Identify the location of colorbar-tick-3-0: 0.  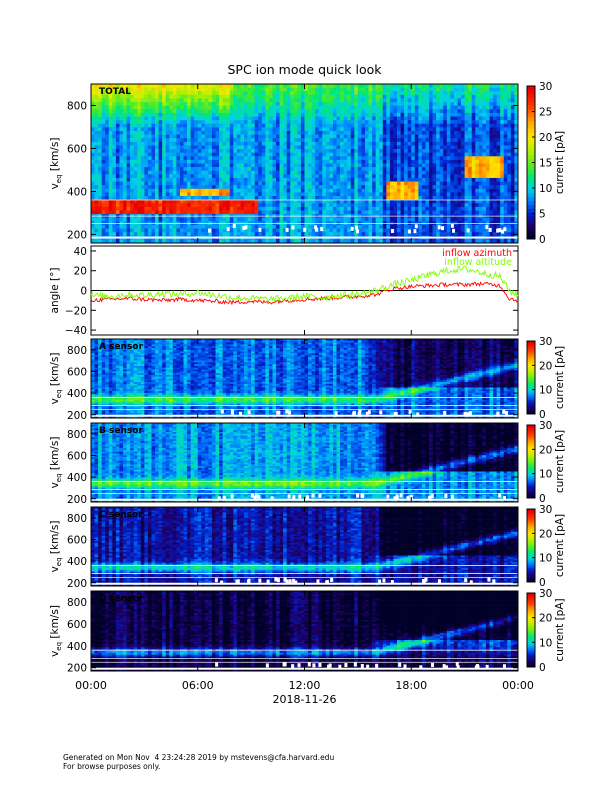
(542, 499).